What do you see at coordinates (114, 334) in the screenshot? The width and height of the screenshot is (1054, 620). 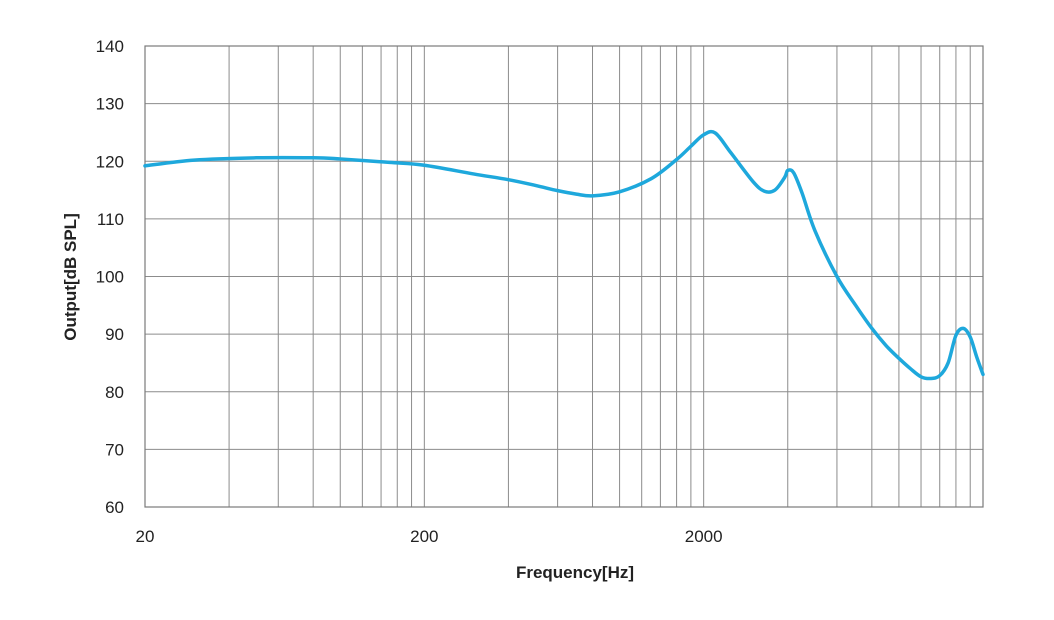 I see `y-tick-label: 90` at bounding box center [114, 334].